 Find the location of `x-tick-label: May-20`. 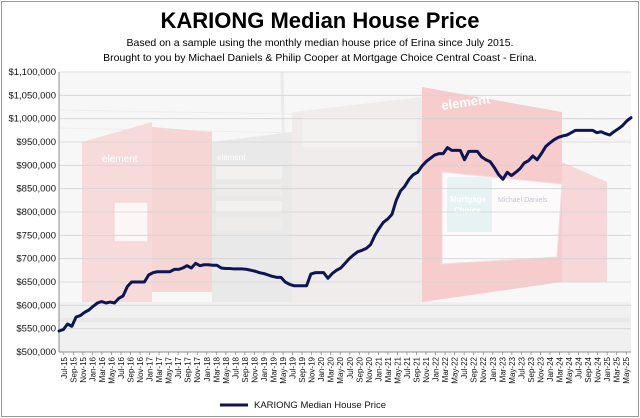

x-tick-label: May-20 is located at coordinates (340, 369).